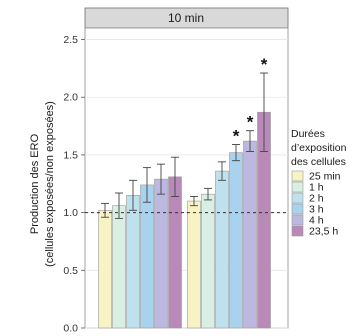  What do you see at coordinates (318, 162) in the screenshot?
I see `legend-title-line3: des cellules` at bounding box center [318, 162].